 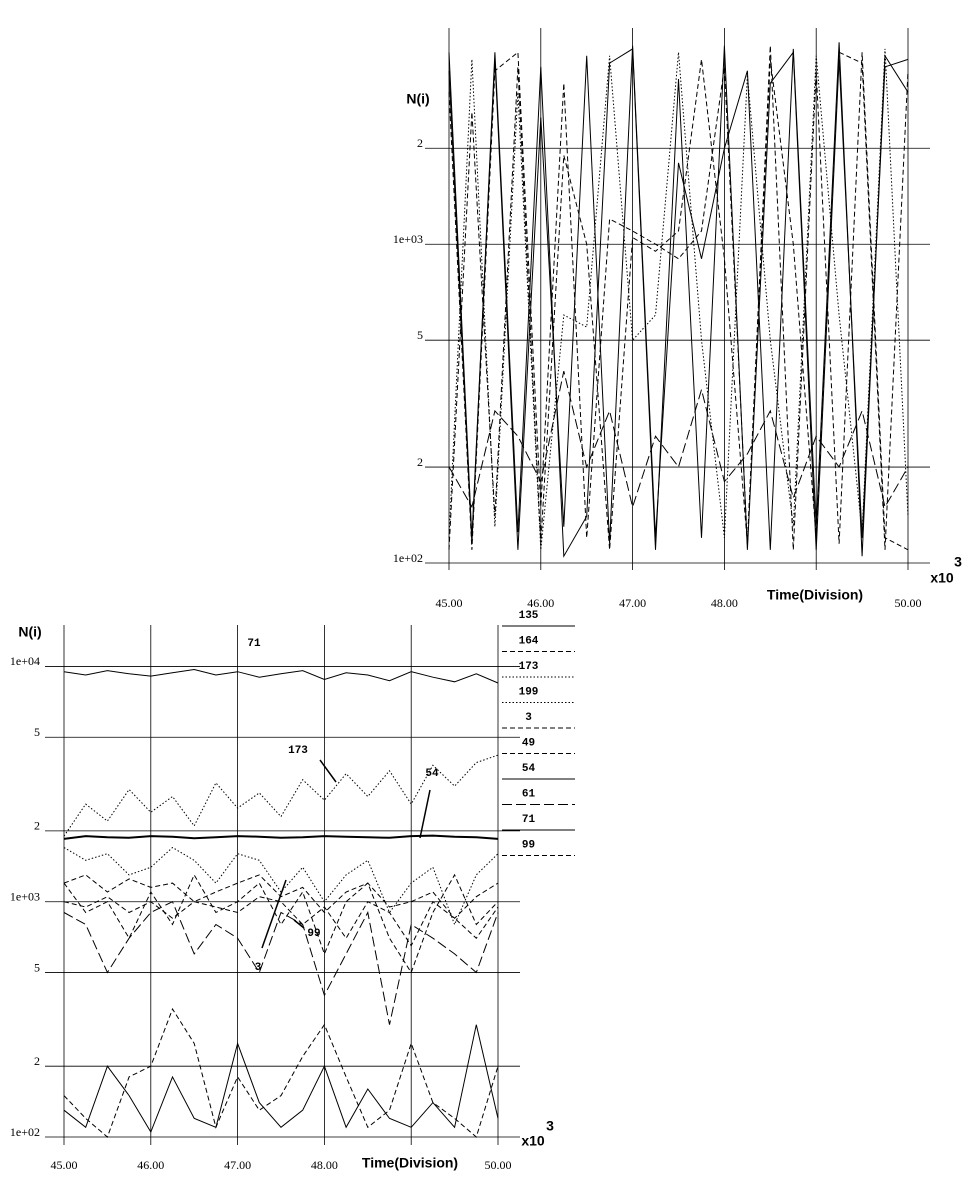 I want to click on annotation: 54, so click(x=432, y=774).